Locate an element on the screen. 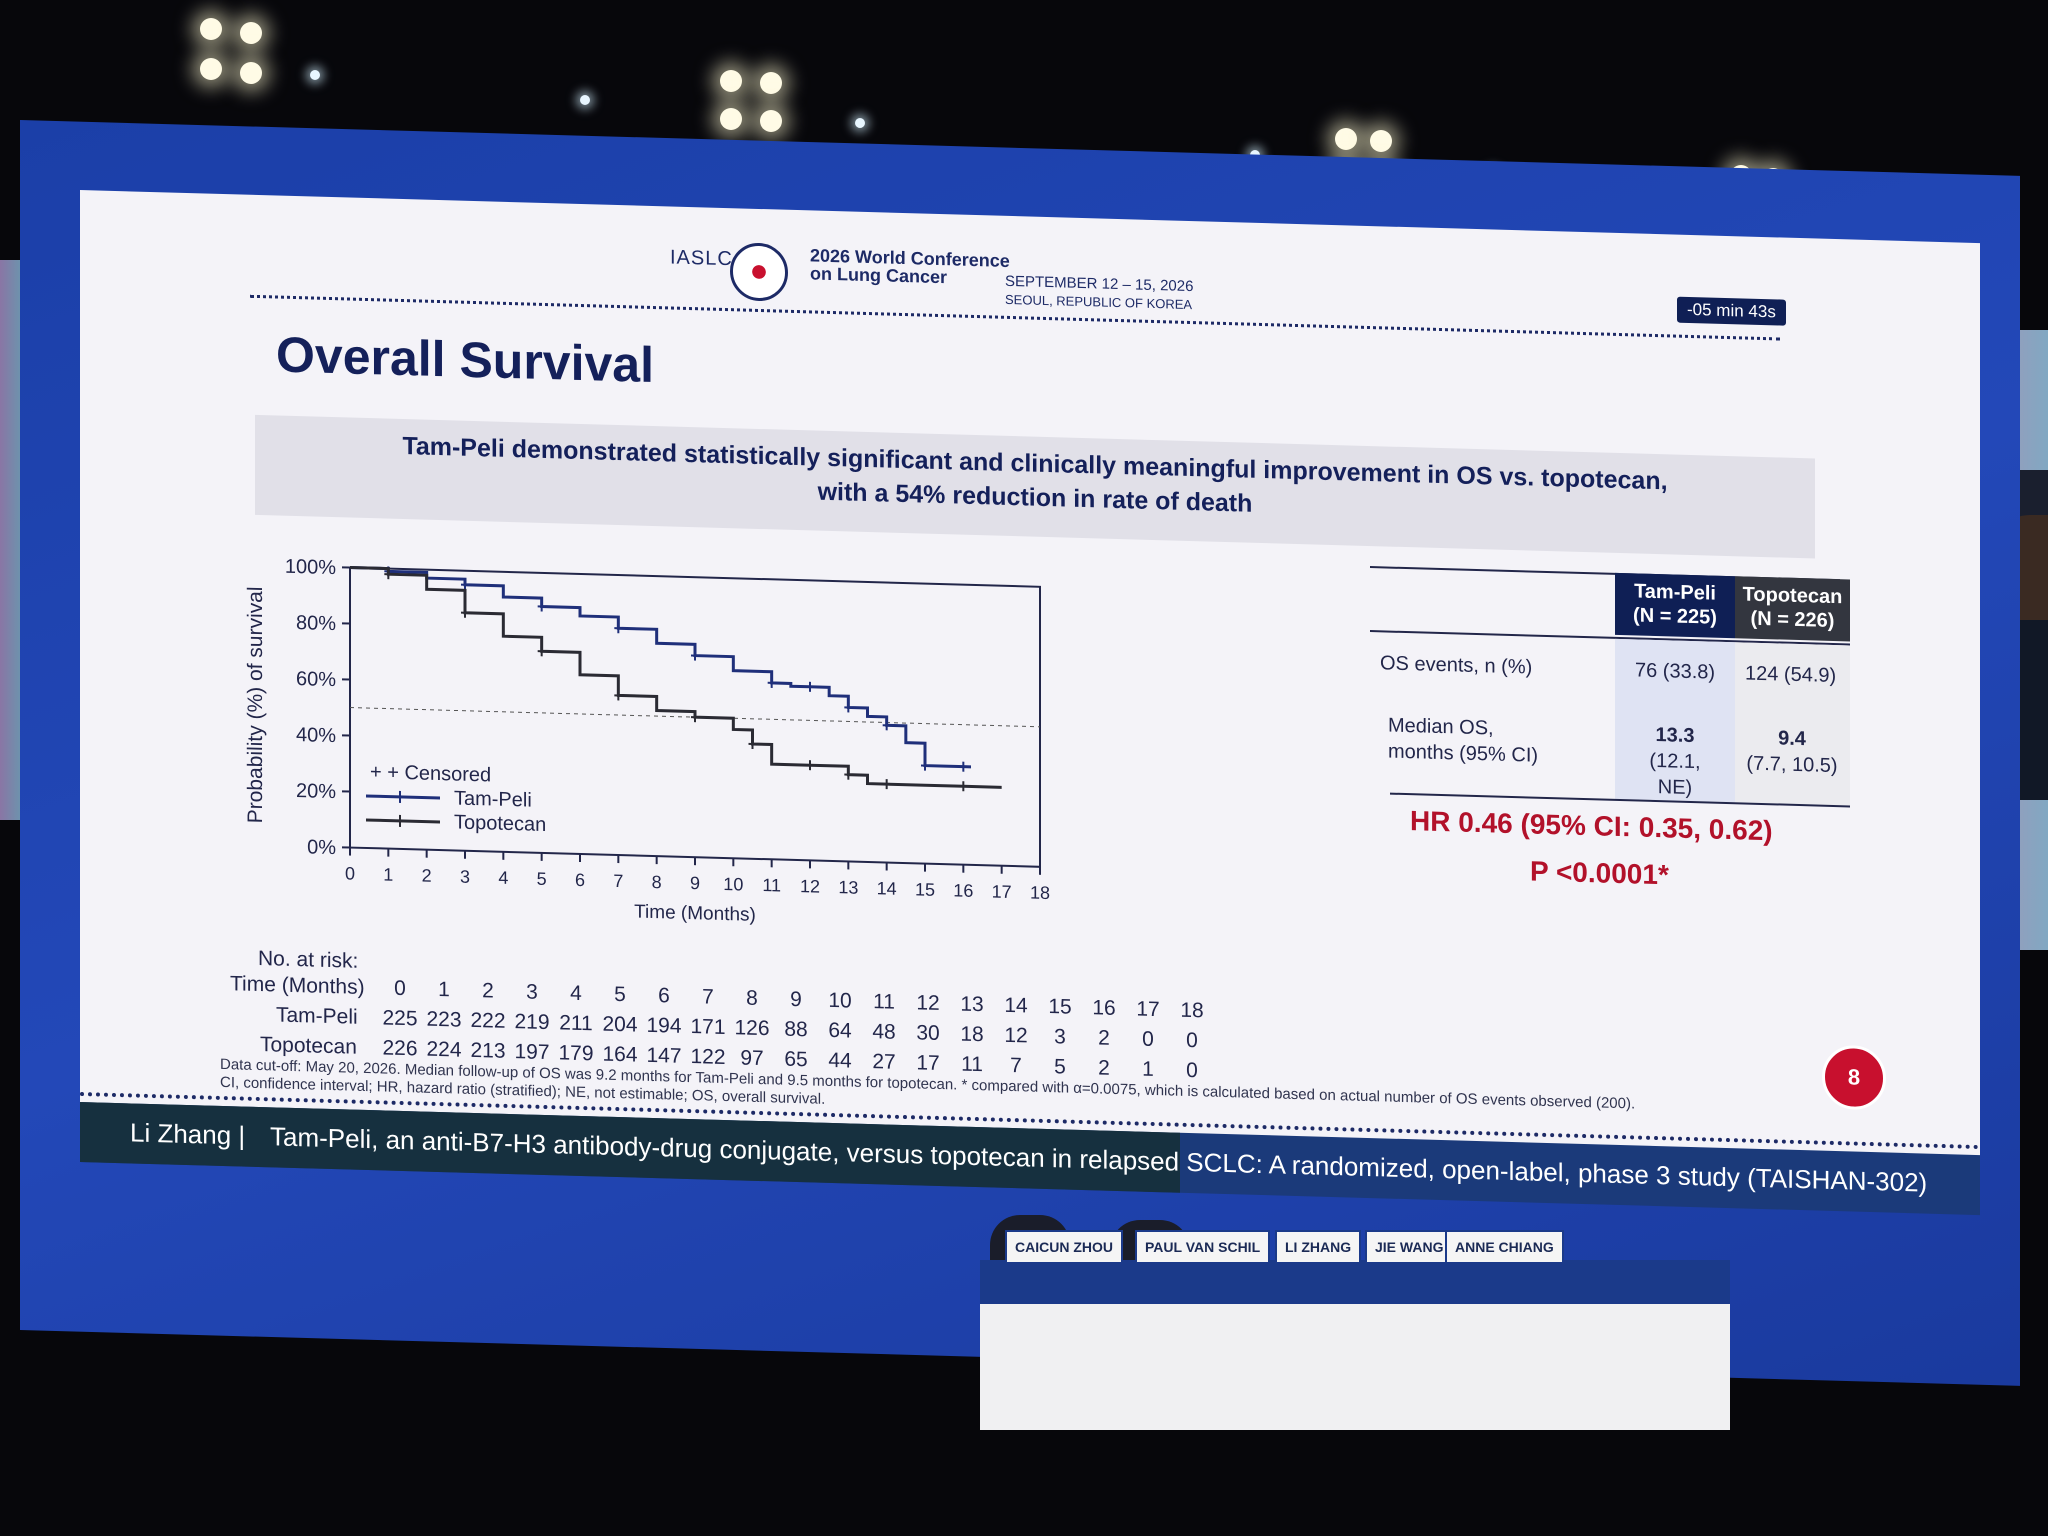 The height and width of the screenshot is (1536, 2048). y-tick-label: 20% is located at coordinates (316, 791).